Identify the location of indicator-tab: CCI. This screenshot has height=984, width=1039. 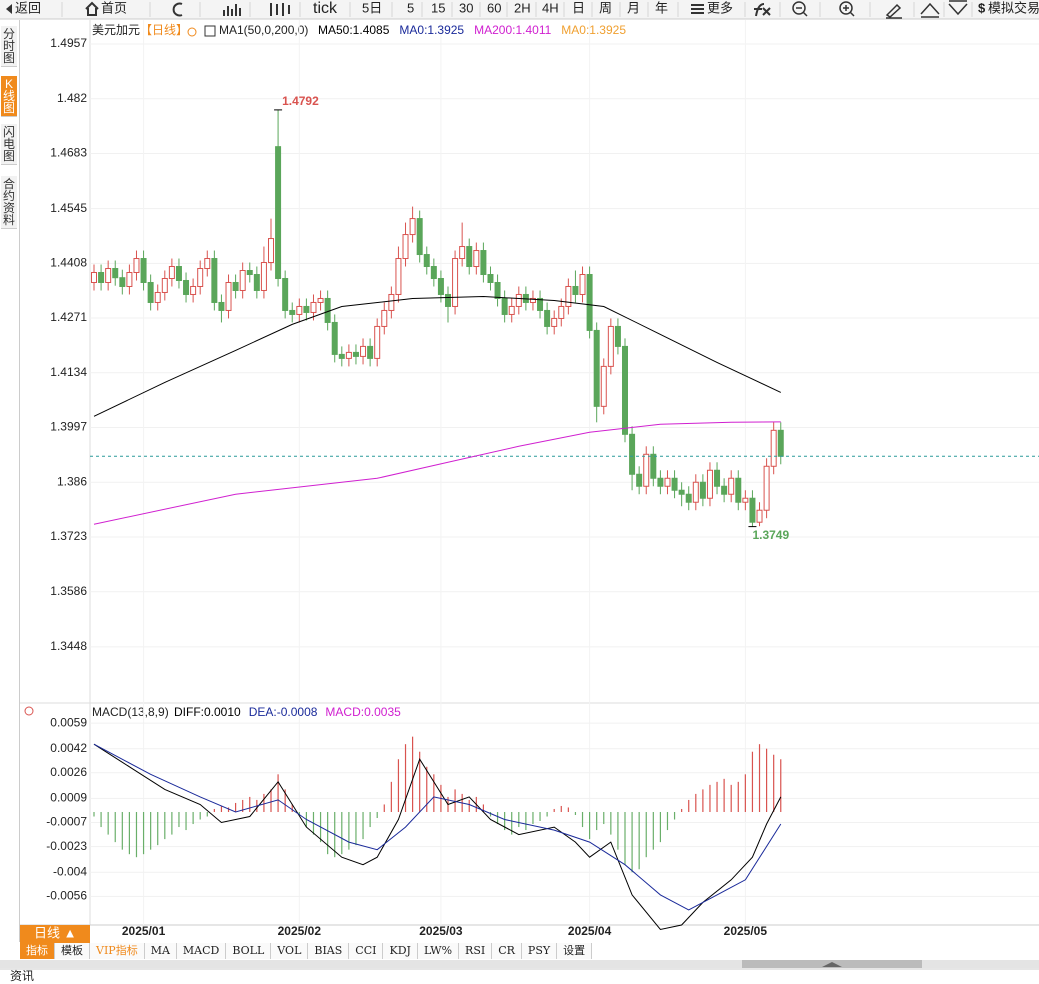
(366, 951).